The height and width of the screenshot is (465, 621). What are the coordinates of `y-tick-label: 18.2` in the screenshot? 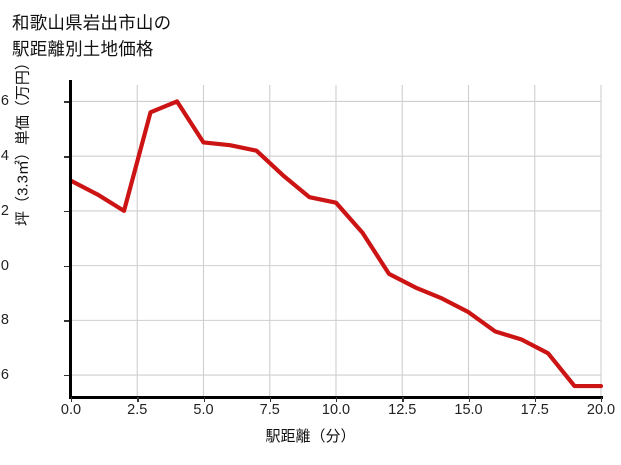 It's located at (4, 210).